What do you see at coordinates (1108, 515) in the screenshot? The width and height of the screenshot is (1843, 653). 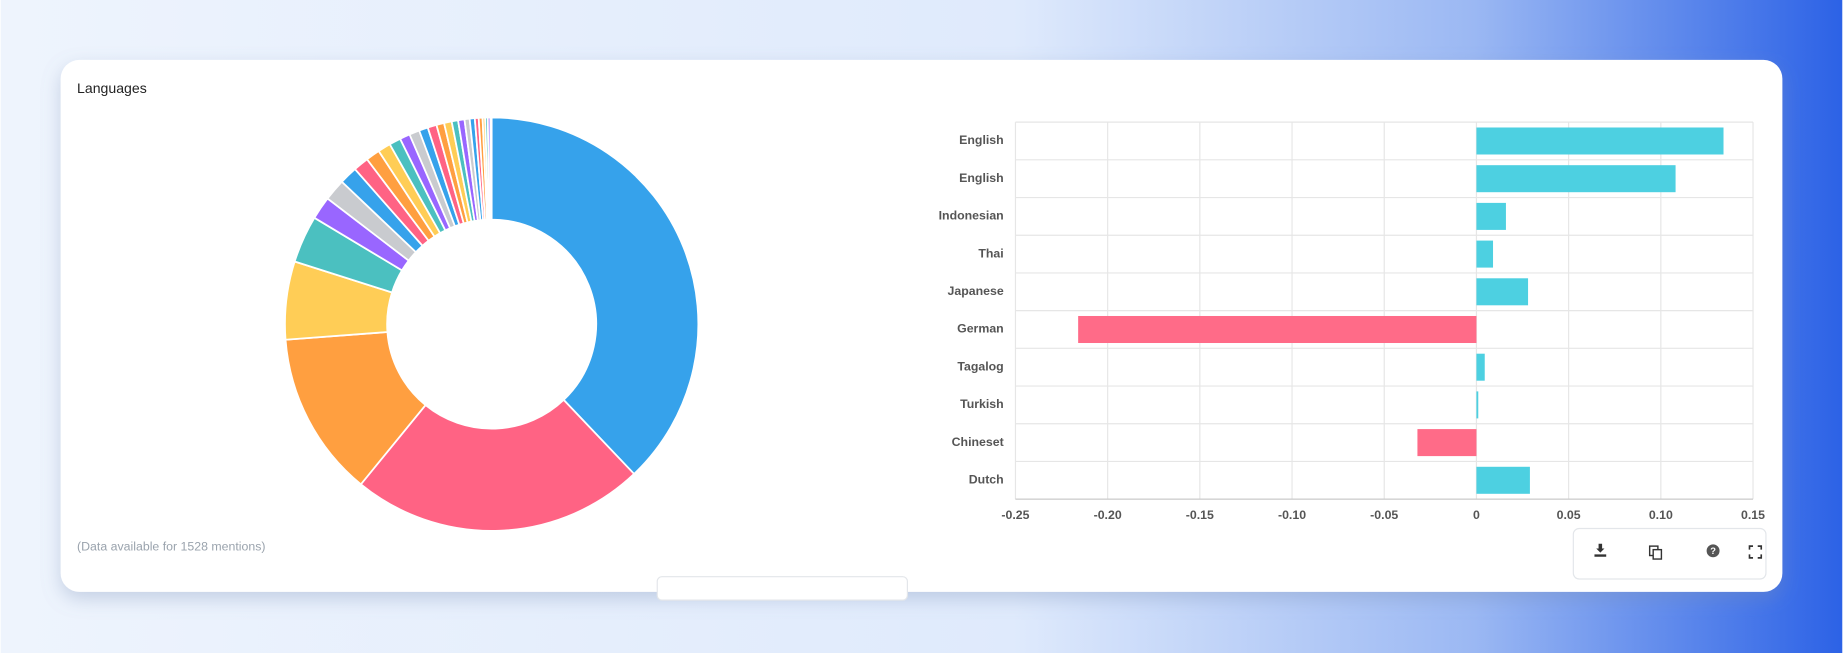 I see `x-tick-label: -0.20` at bounding box center [1108, 515].